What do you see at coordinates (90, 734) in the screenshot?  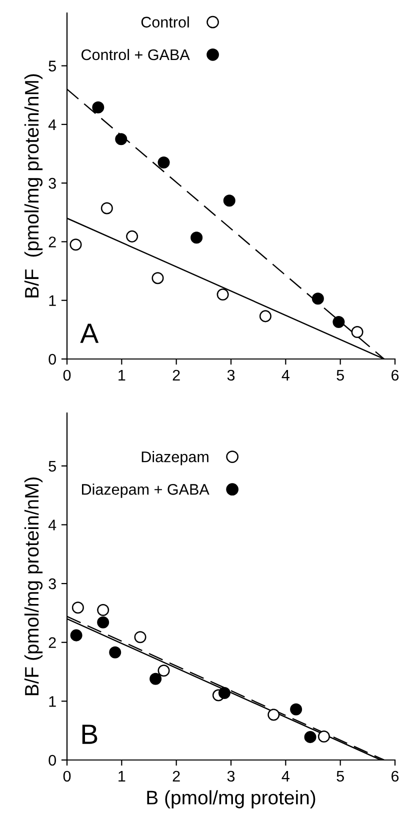 I see `annotation: B` at bounding box center [90, 734].